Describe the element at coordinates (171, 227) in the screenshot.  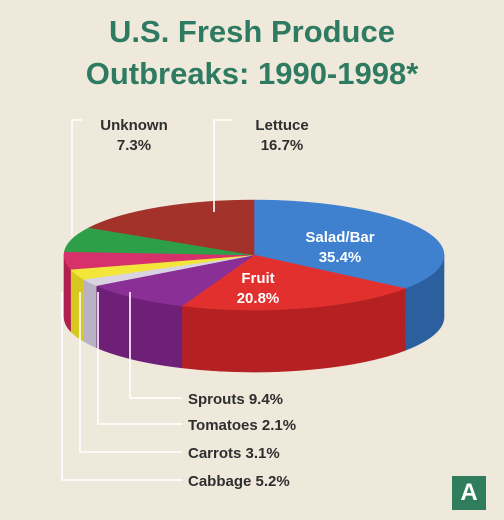
I see `pie-slice-lettuce` at that location.